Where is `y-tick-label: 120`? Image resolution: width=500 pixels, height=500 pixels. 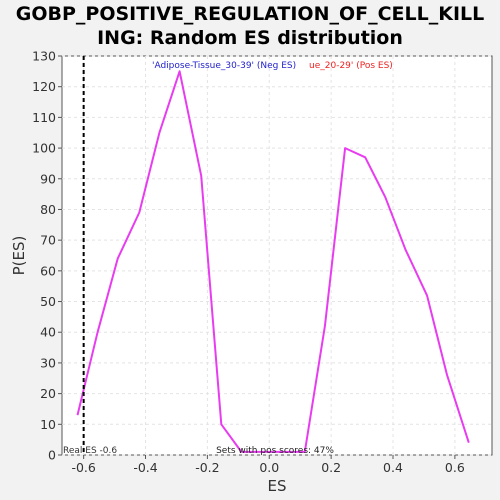 y-tick-label: 120 is located at coordinates (44, 86).